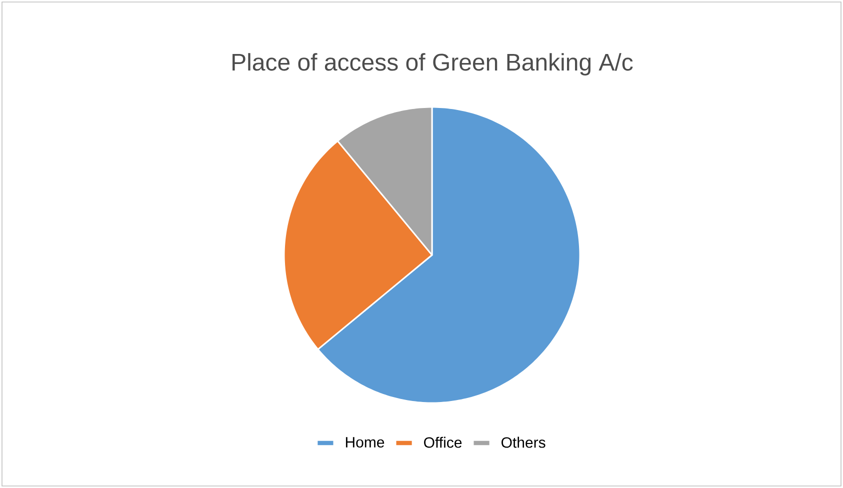  I want to click on chart-title: Place of access of Green Banking A/c, so click(432, 64).